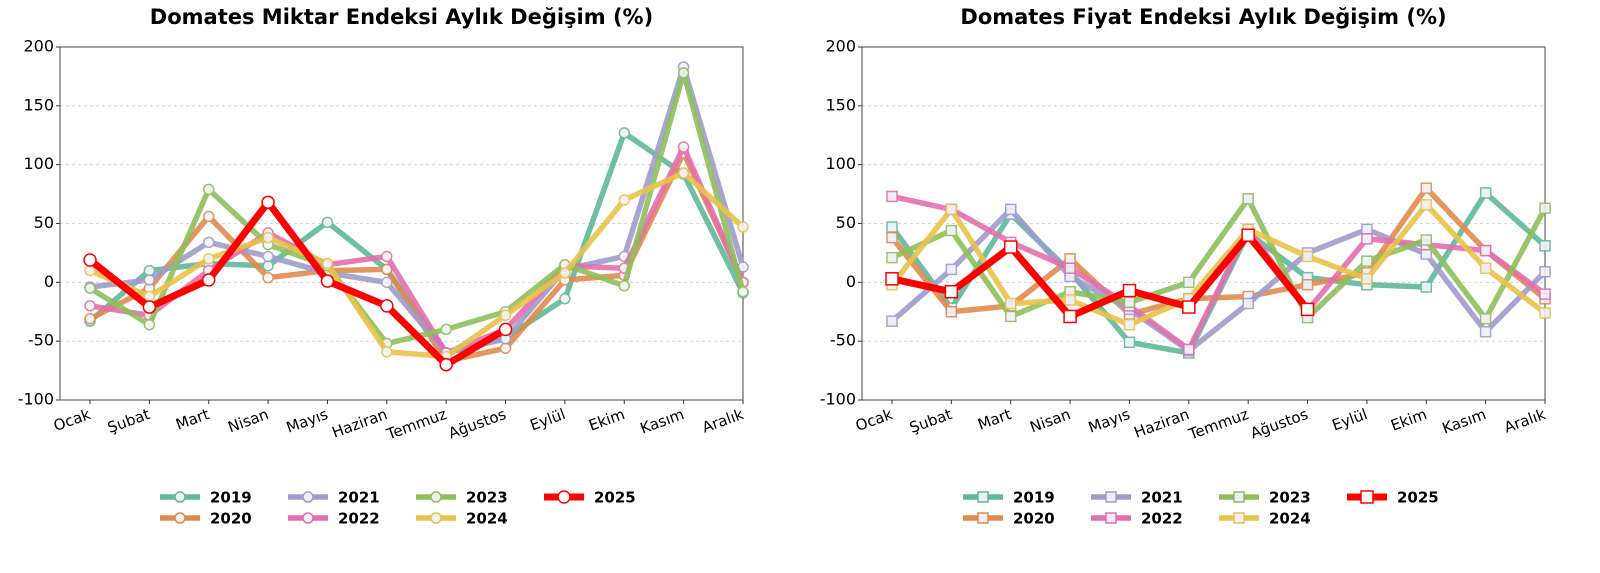 This screenshot has width=1600, height=573. What do you see at coordinates (1290, 519) in the screenshot?
I see `legend-label: 2024` at bounding box center [1290, 519].